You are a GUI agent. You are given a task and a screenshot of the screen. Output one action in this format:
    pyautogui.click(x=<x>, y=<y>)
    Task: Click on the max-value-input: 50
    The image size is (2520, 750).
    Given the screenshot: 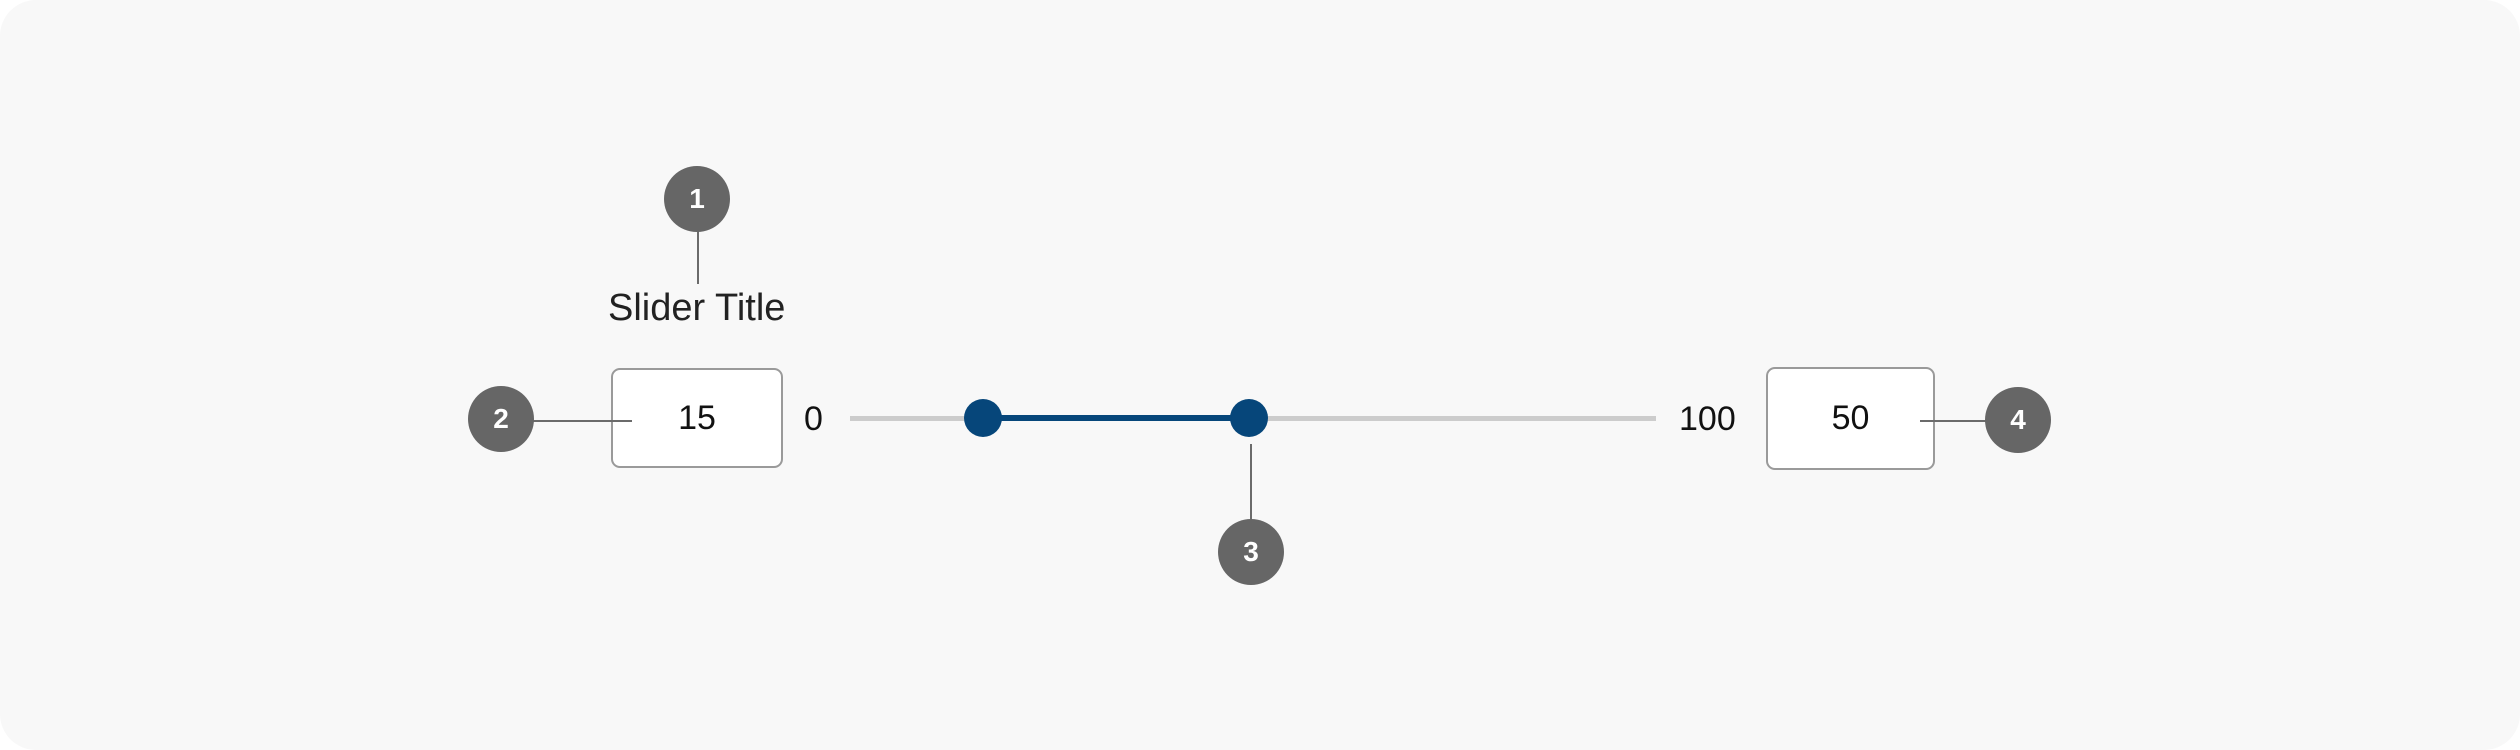 What is the action you would take?
    pyautogui.click(x=1850, y=418)
    